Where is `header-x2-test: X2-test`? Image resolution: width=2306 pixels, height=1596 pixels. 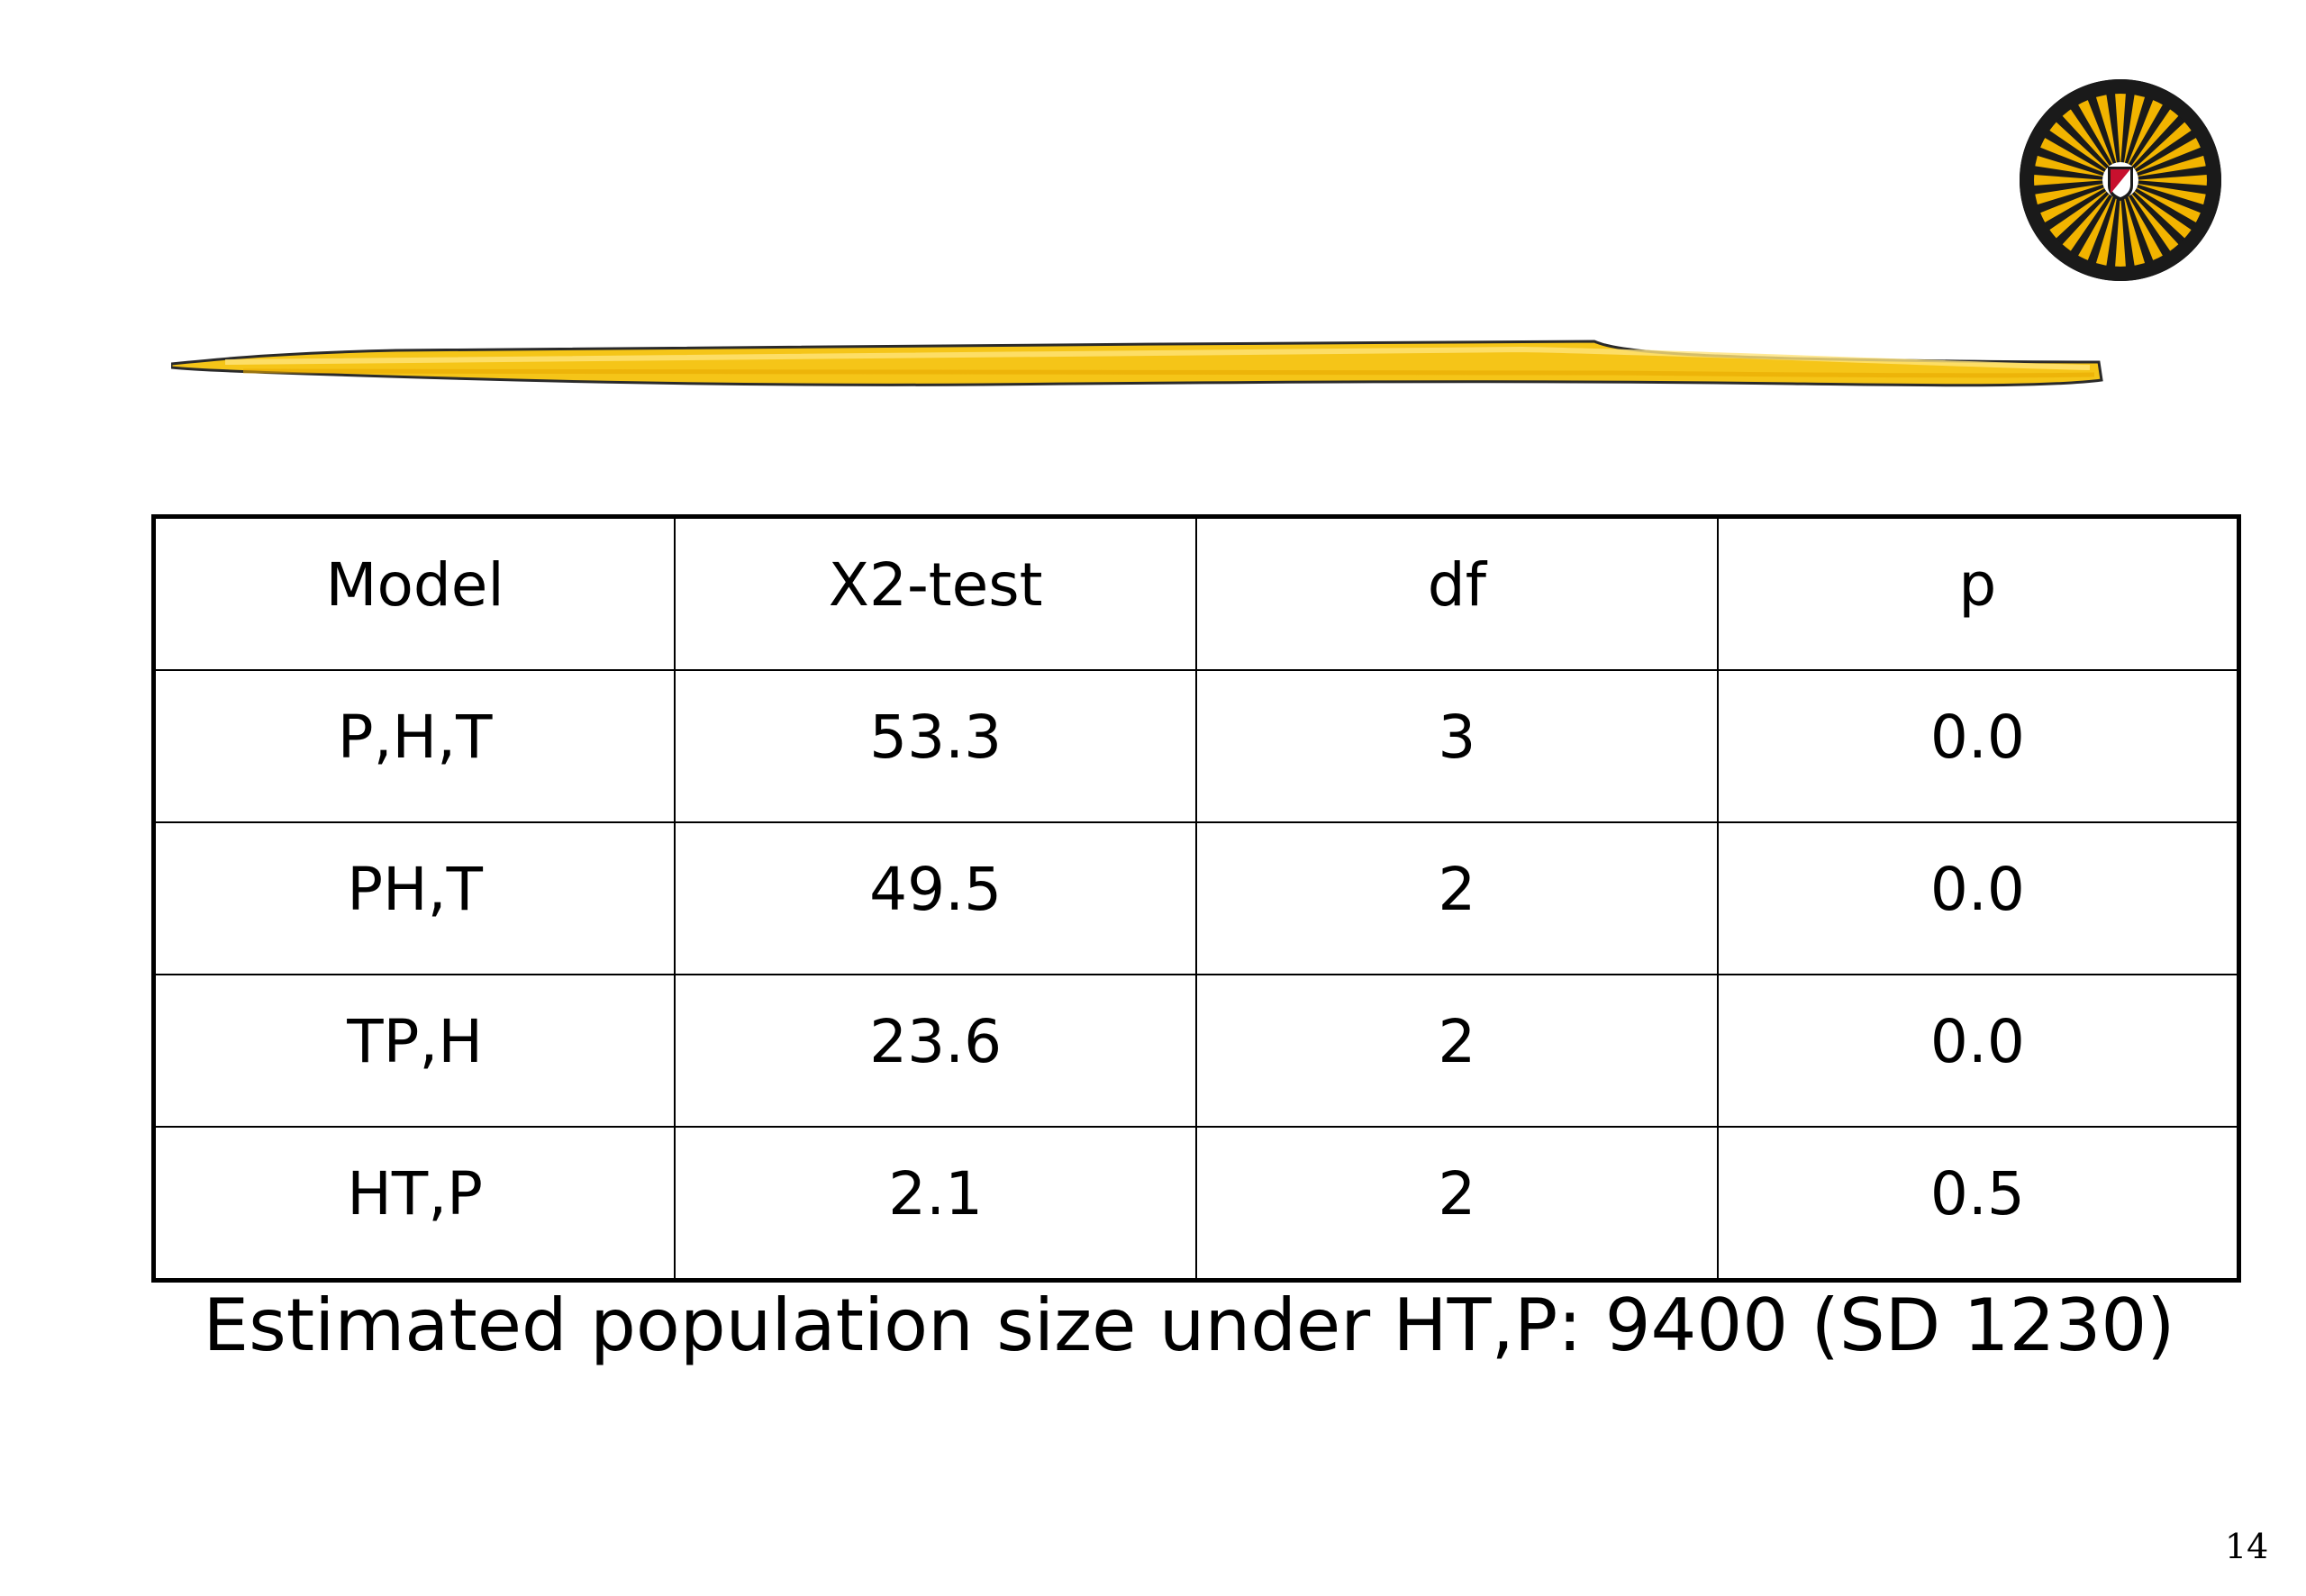 header-x2-test: X2-test is located at coordinates (935, 593).